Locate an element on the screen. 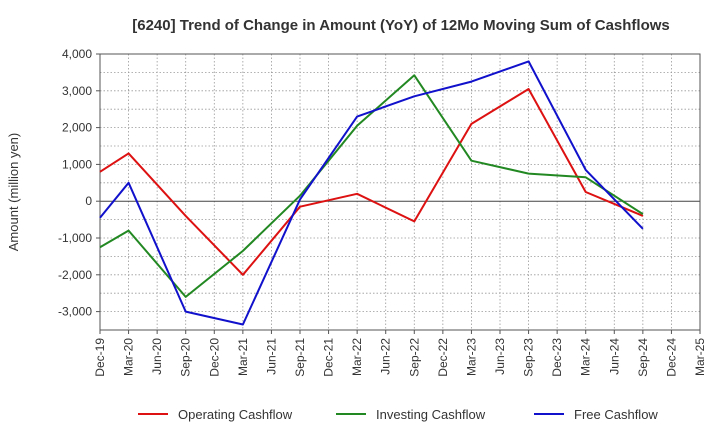 The image size is (720, 440). y-tick-label: 2,000 is located at coordinates (77, 128).